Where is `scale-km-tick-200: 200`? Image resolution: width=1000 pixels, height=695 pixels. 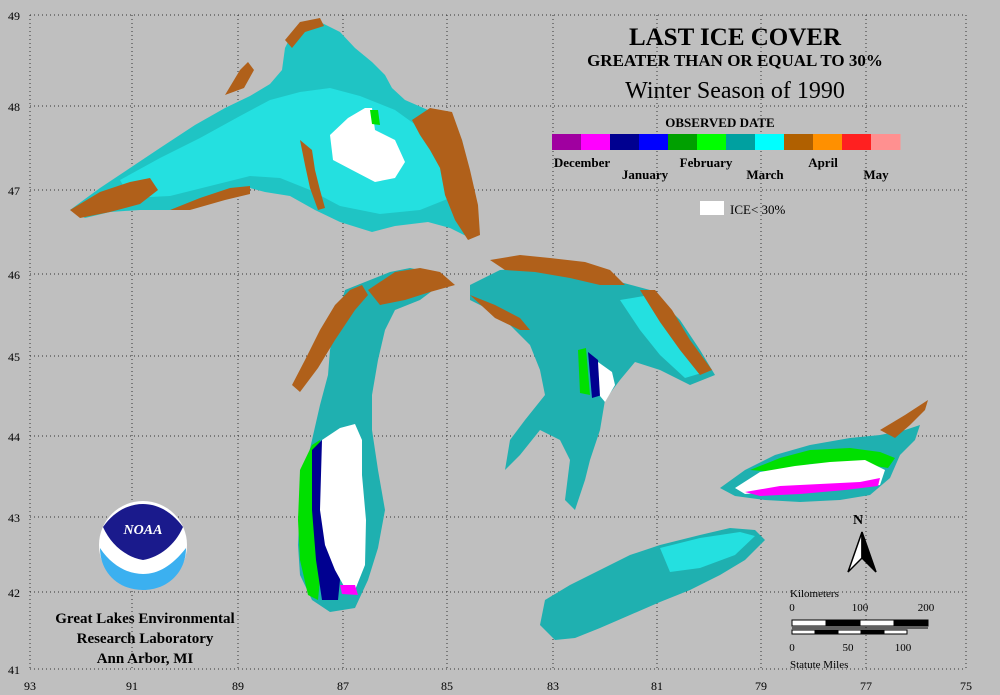
scale-km-tick-200: 200 is located at coordinates (926, 608).